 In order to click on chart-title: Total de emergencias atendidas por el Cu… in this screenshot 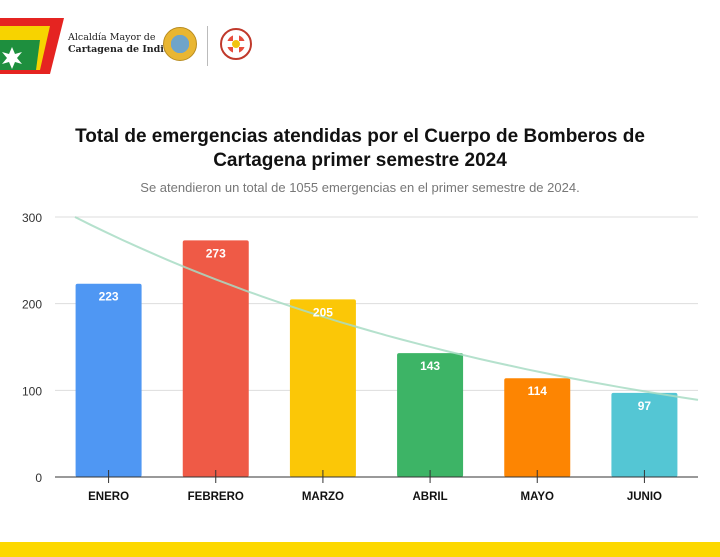, I will do `click(360, 149)`.